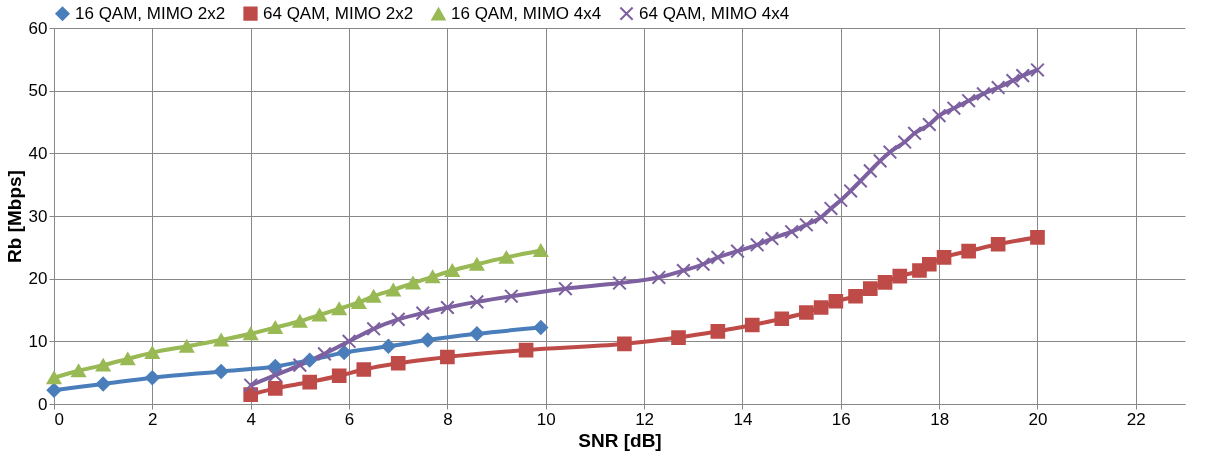 The height and width of the screenshot is (465, 1215). I want to click on x-tick-label: 18, so click(940, 419).